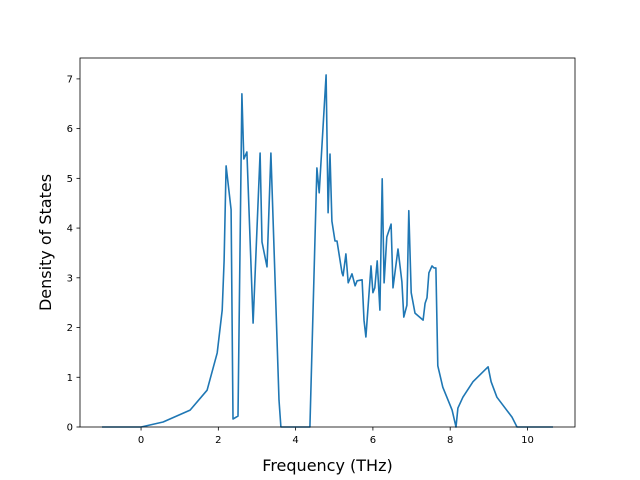 The height and width of the screenshot is (480, 640). I want to click on x-tick-label: 6, so click(373, 440).